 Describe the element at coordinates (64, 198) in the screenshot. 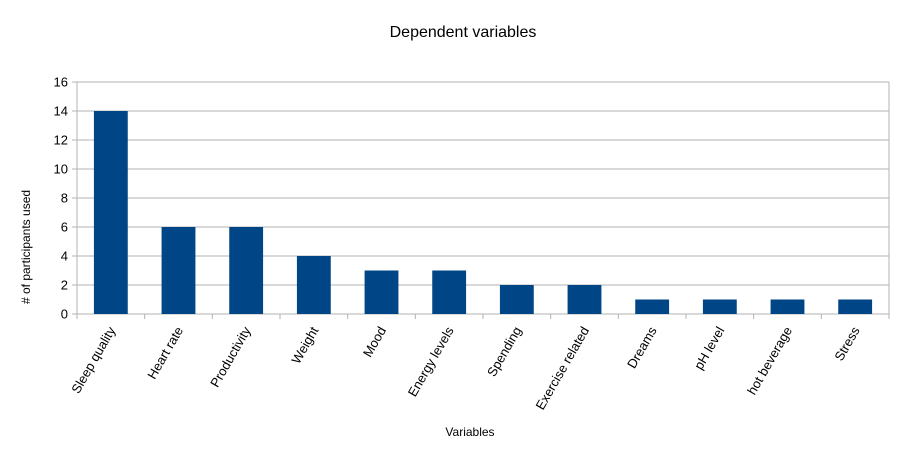

I see `y-tick-label: 8` at that location.